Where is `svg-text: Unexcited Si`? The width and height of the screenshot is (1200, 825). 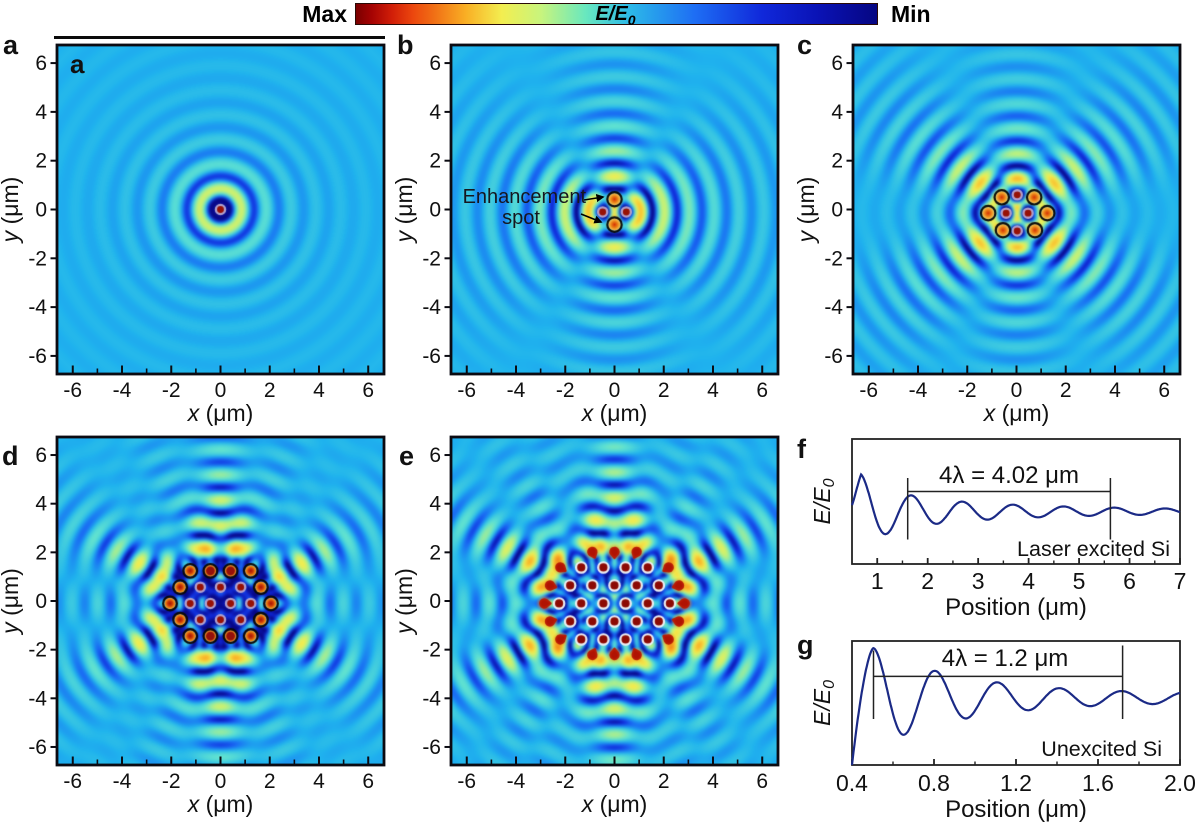 svg-text: Unexcited Si is located at coordinates (1101, 749).